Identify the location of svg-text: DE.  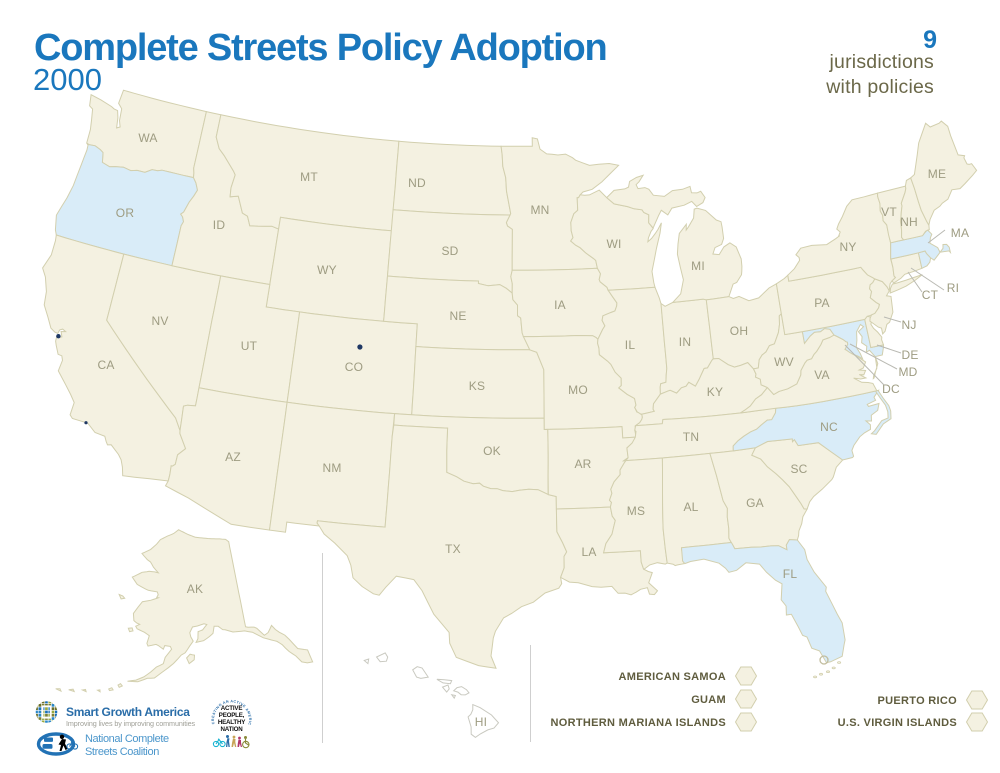
(909, 355).